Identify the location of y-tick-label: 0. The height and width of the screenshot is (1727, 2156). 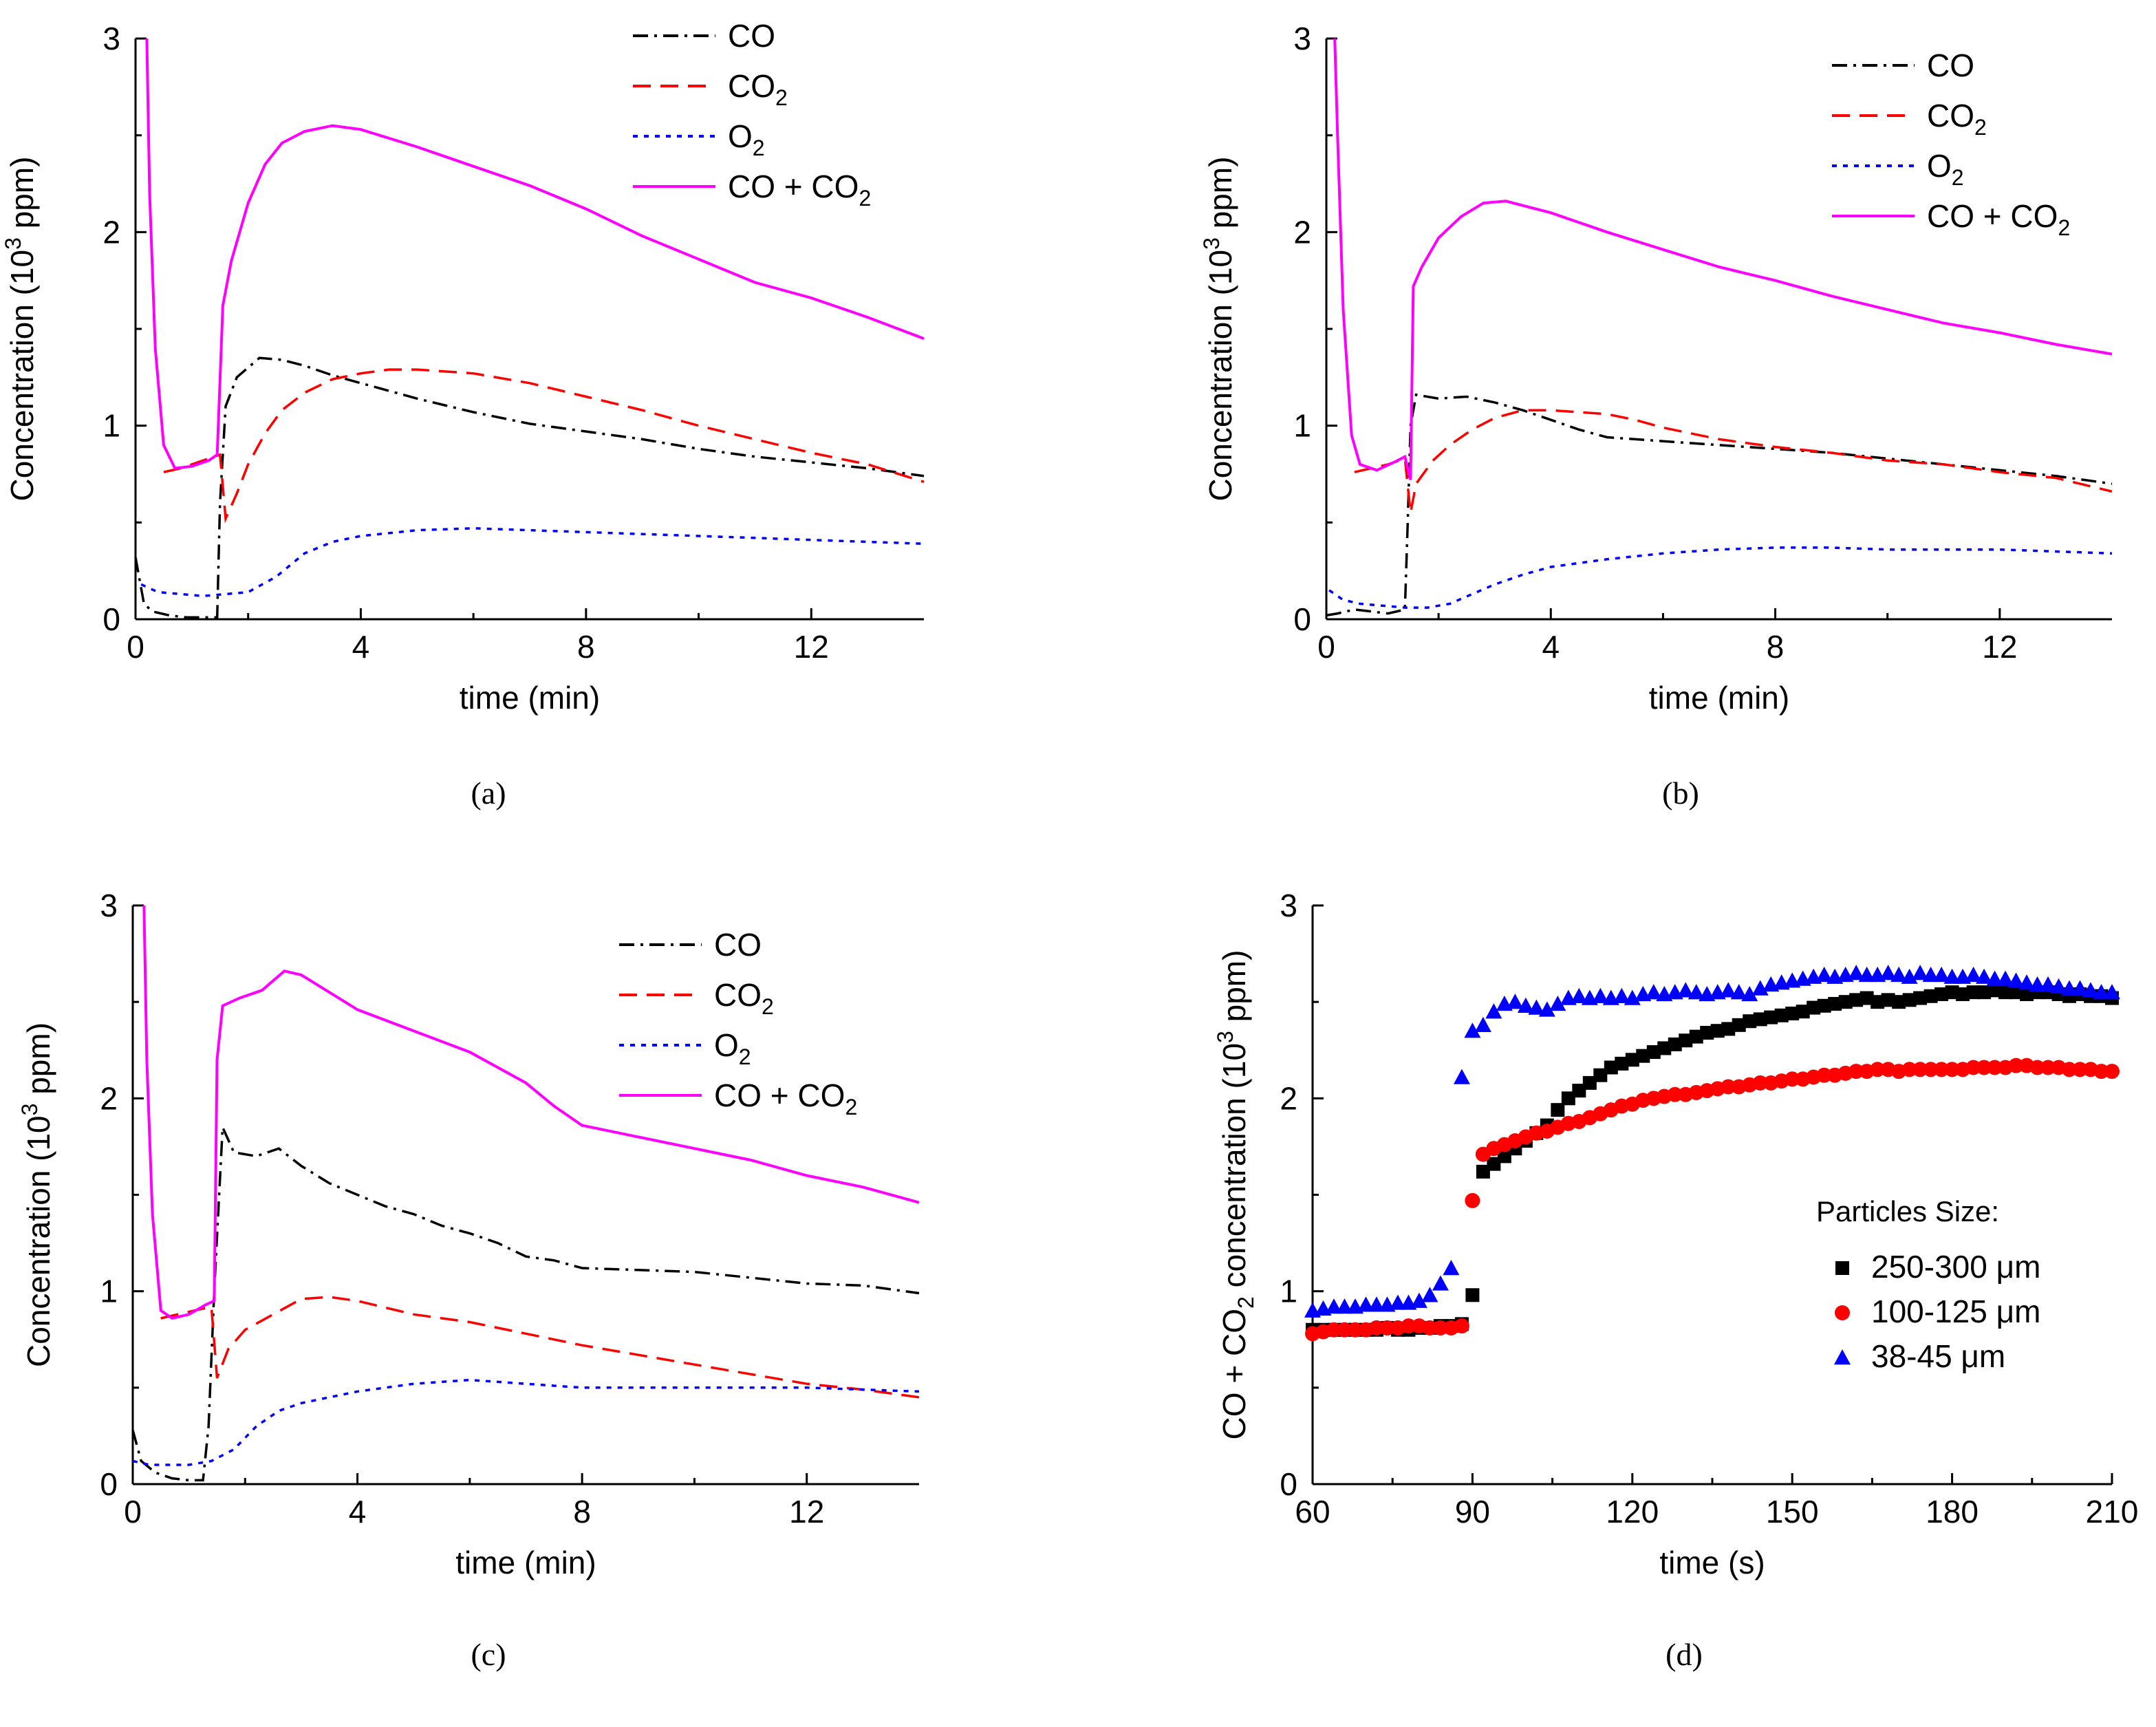
(109, 1484).